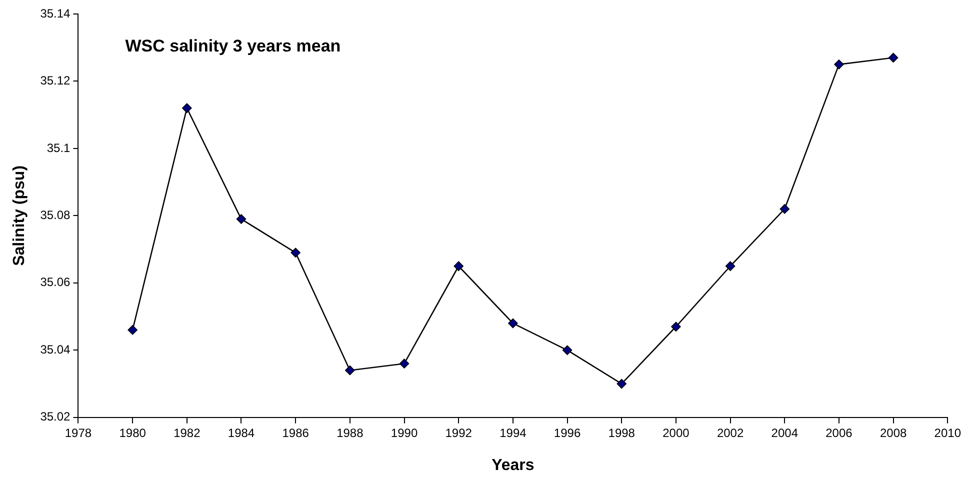  Describe the element at coordinates (730, 433) in the screenshot. I see `x-tick-label: 2002` at that location.